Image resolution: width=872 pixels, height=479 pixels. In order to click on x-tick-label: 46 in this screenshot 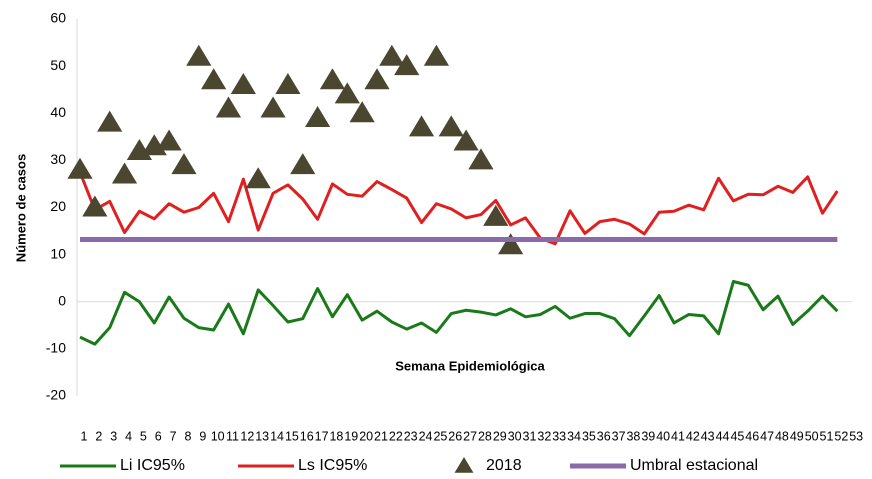, I will do `click(752, 436)`.